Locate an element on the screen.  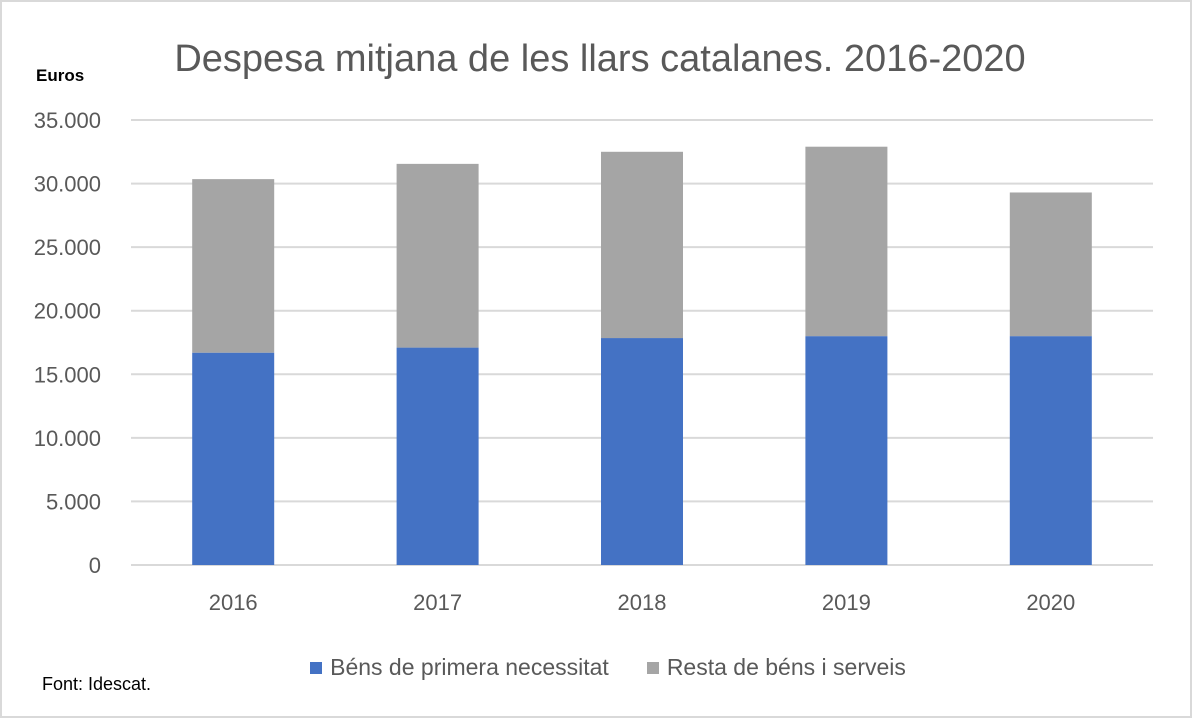
y-tick-label: 10.000 is located at coordinates (67, 438).